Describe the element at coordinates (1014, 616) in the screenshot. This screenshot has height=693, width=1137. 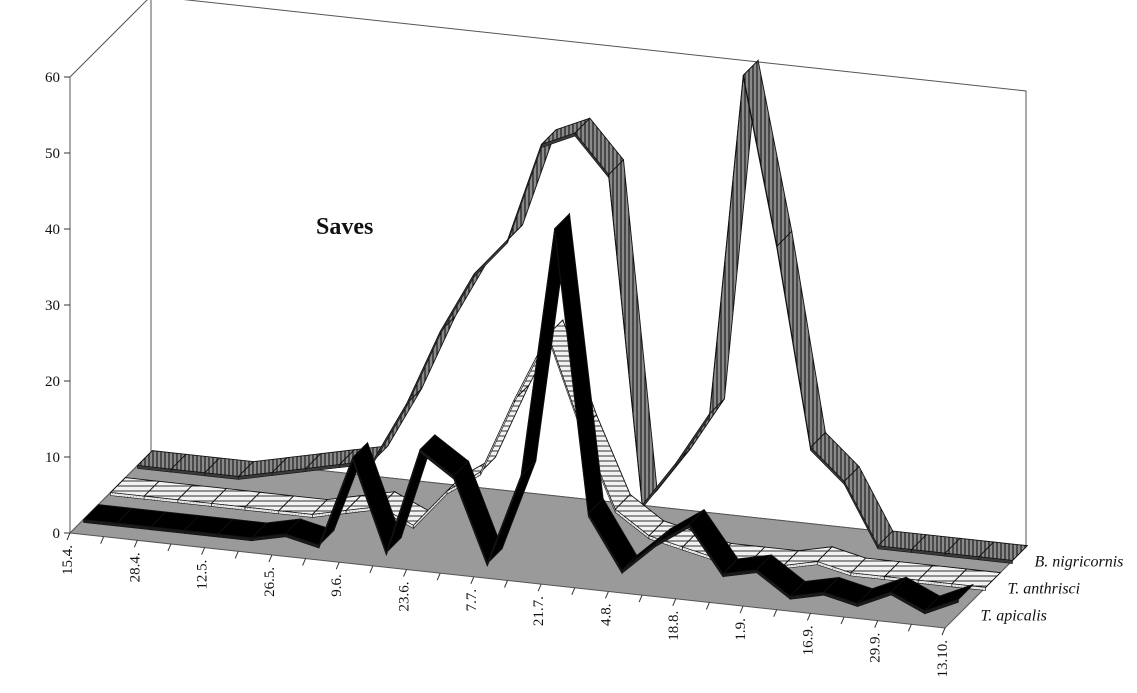
I see `series-label: T. apicalis` at that location.